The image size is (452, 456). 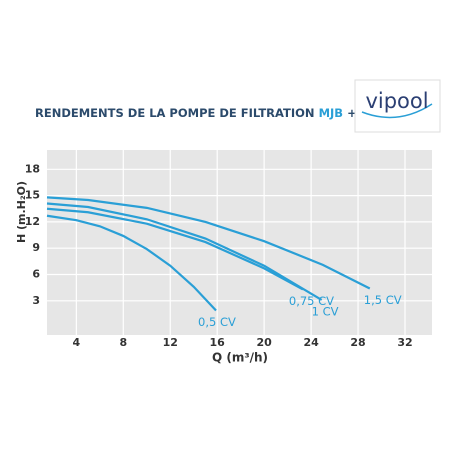 What do you see at coordinates (175, 113) in the screenshot?
I see `title-part: RENDEMENTS DE LA POMPE DE FILTRATION` at bounding box center [175, 113].